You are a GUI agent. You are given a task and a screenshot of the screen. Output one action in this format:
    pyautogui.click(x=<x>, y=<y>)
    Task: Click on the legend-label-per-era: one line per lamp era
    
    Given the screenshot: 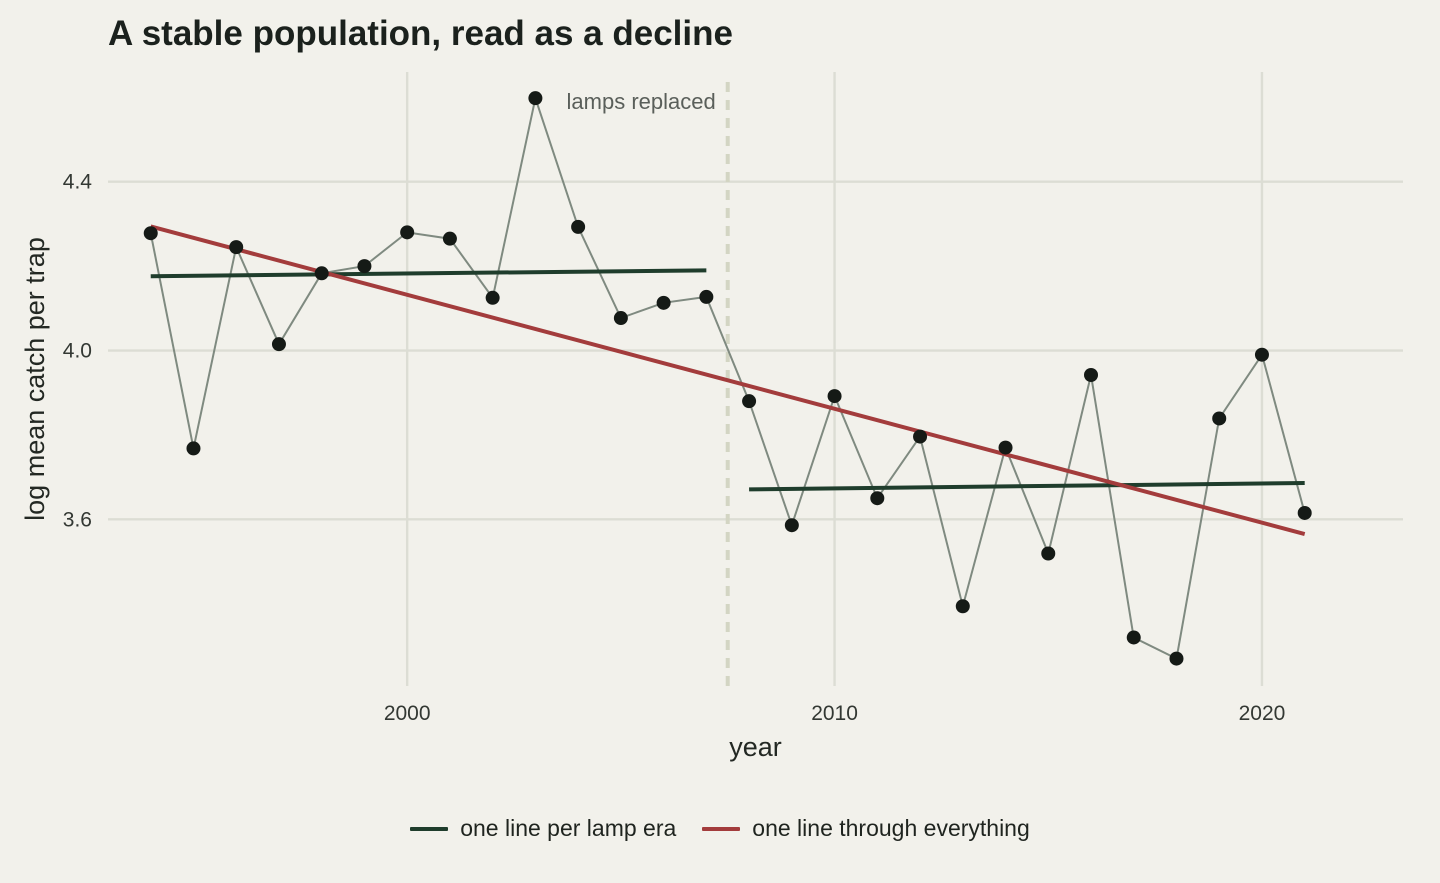 What is the action you would take?
    pyautogui.click(x=568, y=828)
    